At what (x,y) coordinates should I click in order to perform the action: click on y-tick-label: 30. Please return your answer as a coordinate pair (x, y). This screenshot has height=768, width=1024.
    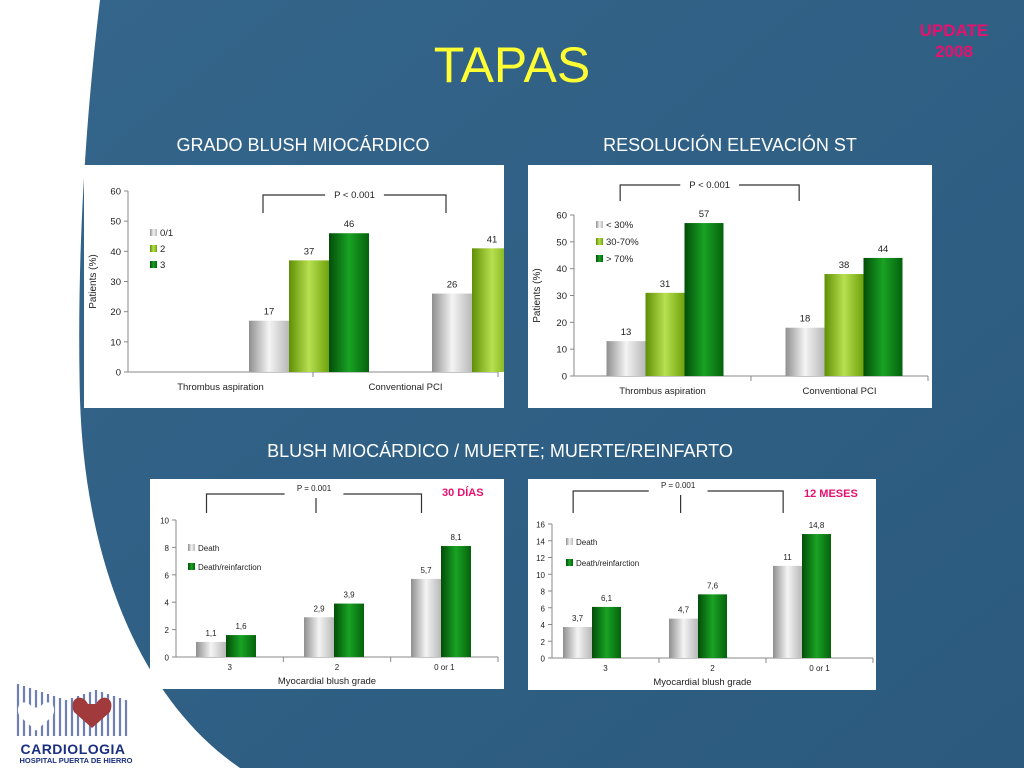
    Looking at the image, I should click on (561, 296).